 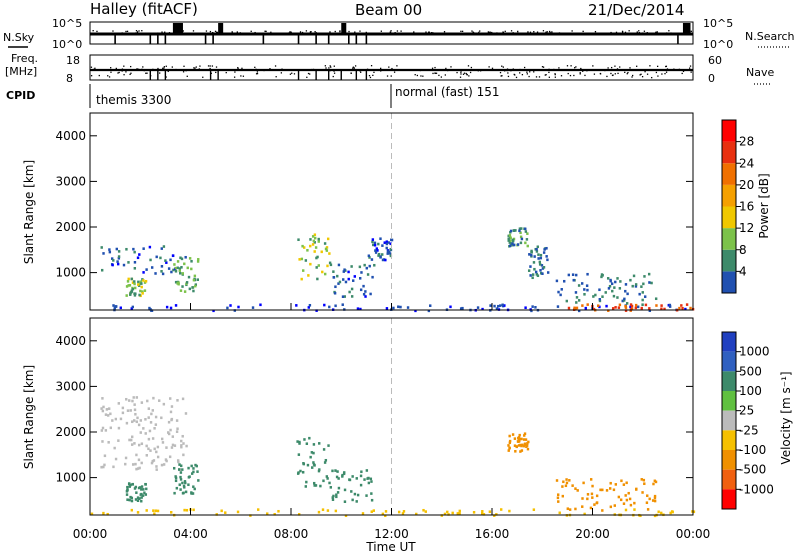 I want to click on power-colorbar-ticks: 4 8 12 16 20 24 28, so click(x=745, y=206).